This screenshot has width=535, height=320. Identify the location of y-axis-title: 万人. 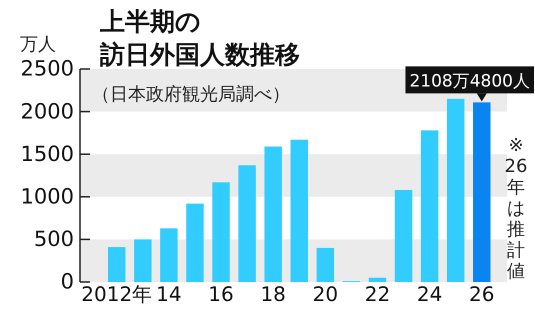
(38, 44).